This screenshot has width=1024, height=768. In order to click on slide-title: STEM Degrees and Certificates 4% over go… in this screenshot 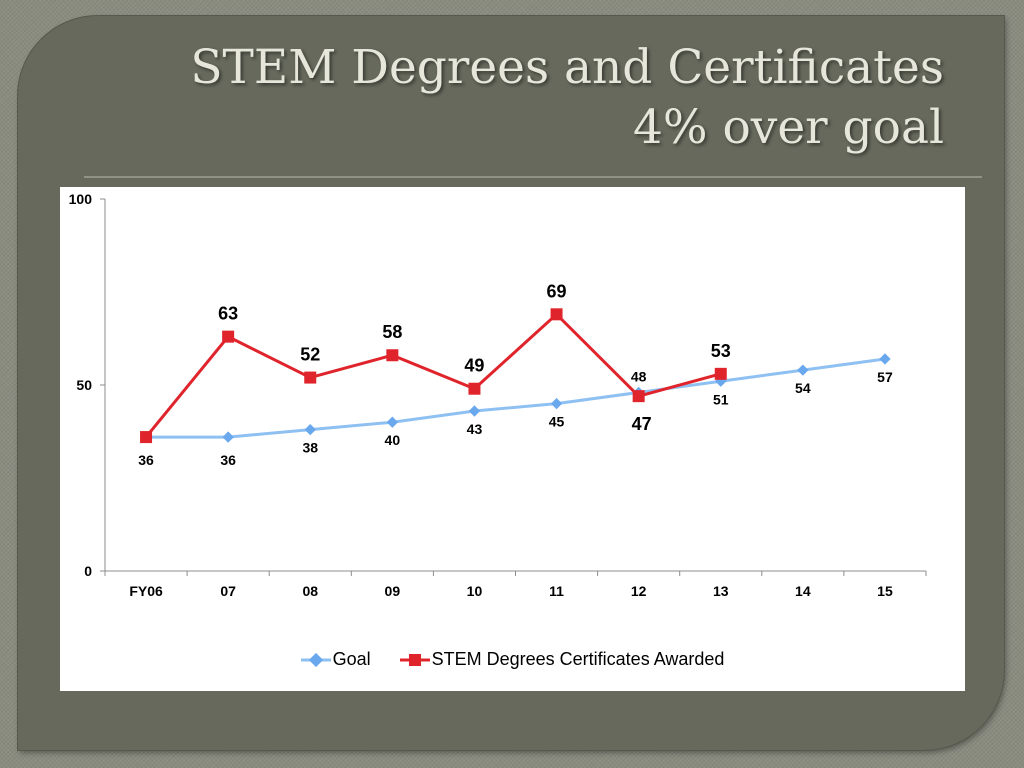, I will do `click(504, 98)`.